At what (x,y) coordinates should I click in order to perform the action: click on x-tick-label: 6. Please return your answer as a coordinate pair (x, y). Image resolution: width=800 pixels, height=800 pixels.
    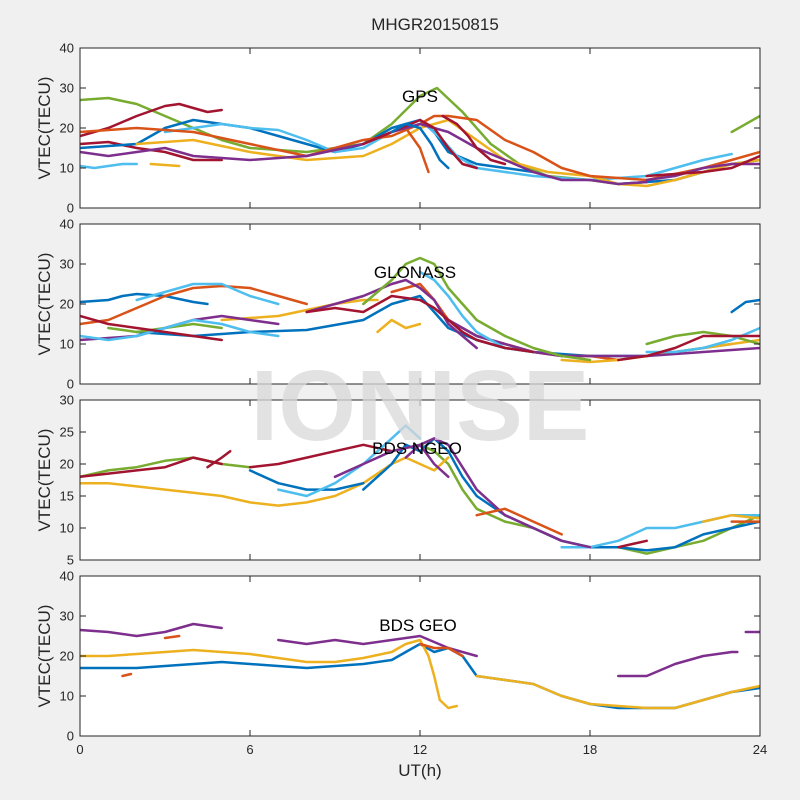
    Looking at the image, I should click on (249, 749).